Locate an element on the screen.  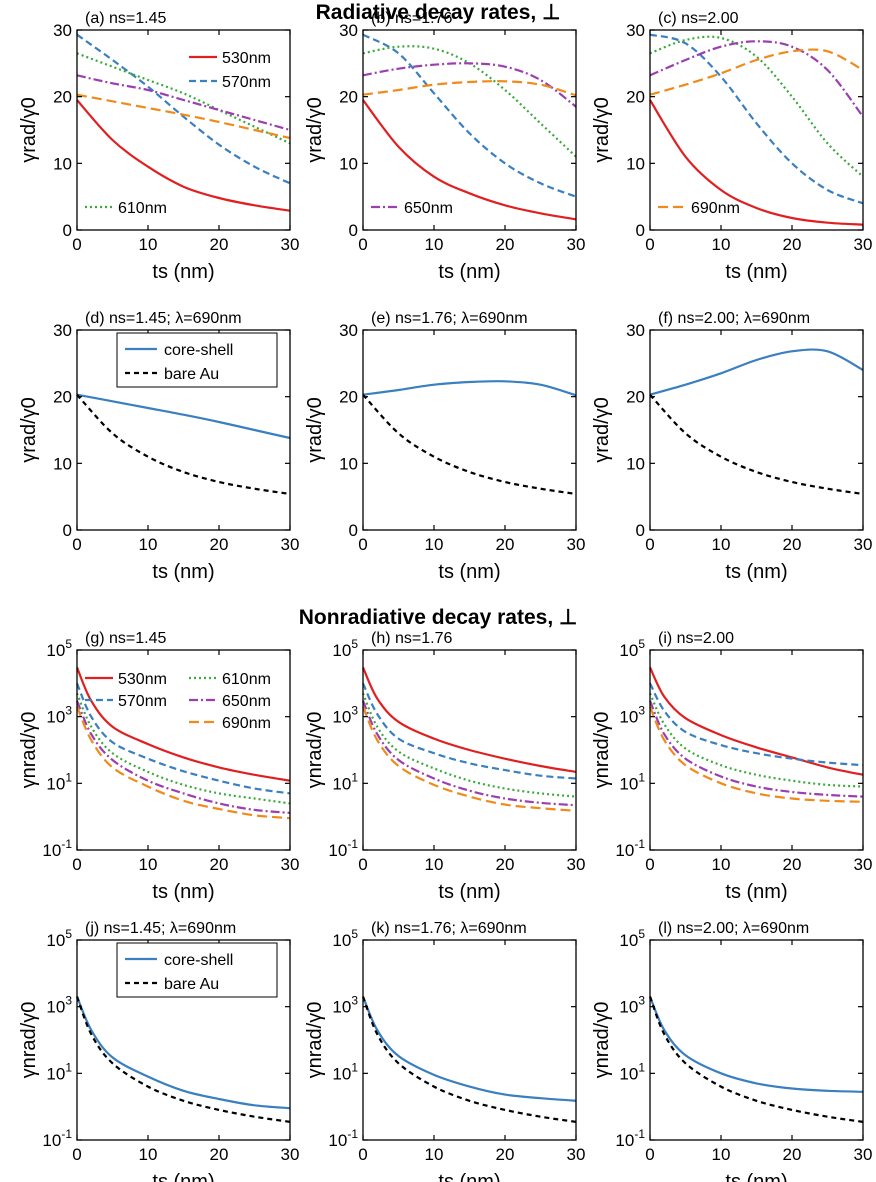
y-axis-label: γnrad/γ0 is located at coordinates (315, 1040).